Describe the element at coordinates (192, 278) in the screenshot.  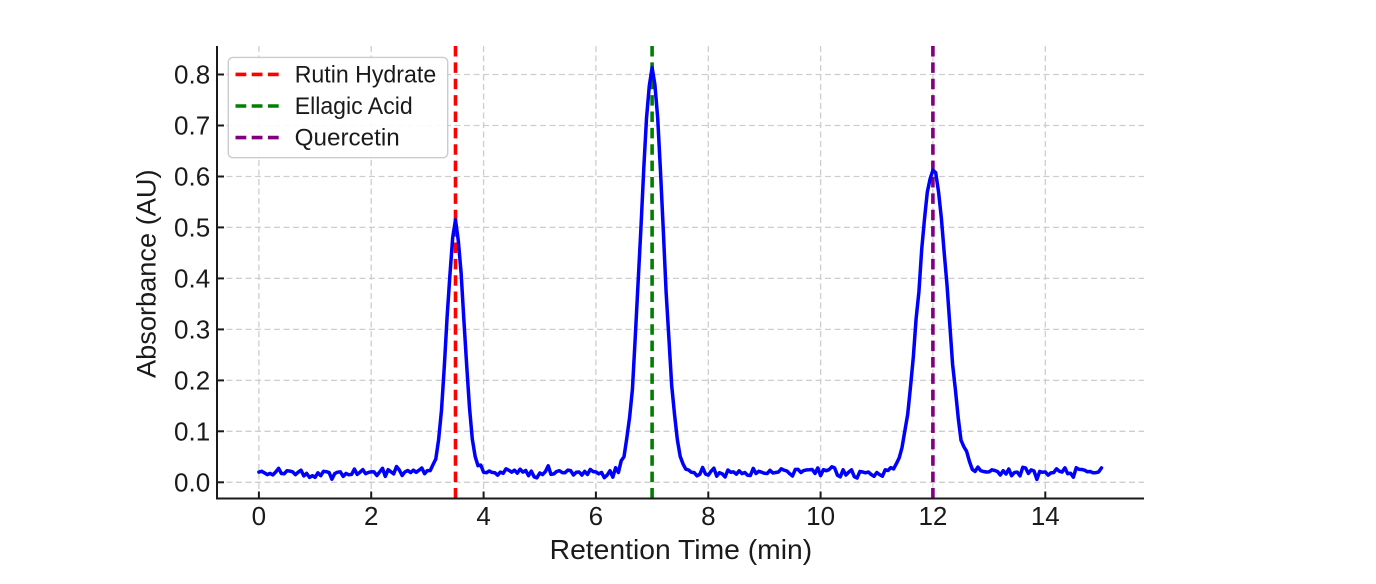
I see `svg-text: 0.4` at that location.